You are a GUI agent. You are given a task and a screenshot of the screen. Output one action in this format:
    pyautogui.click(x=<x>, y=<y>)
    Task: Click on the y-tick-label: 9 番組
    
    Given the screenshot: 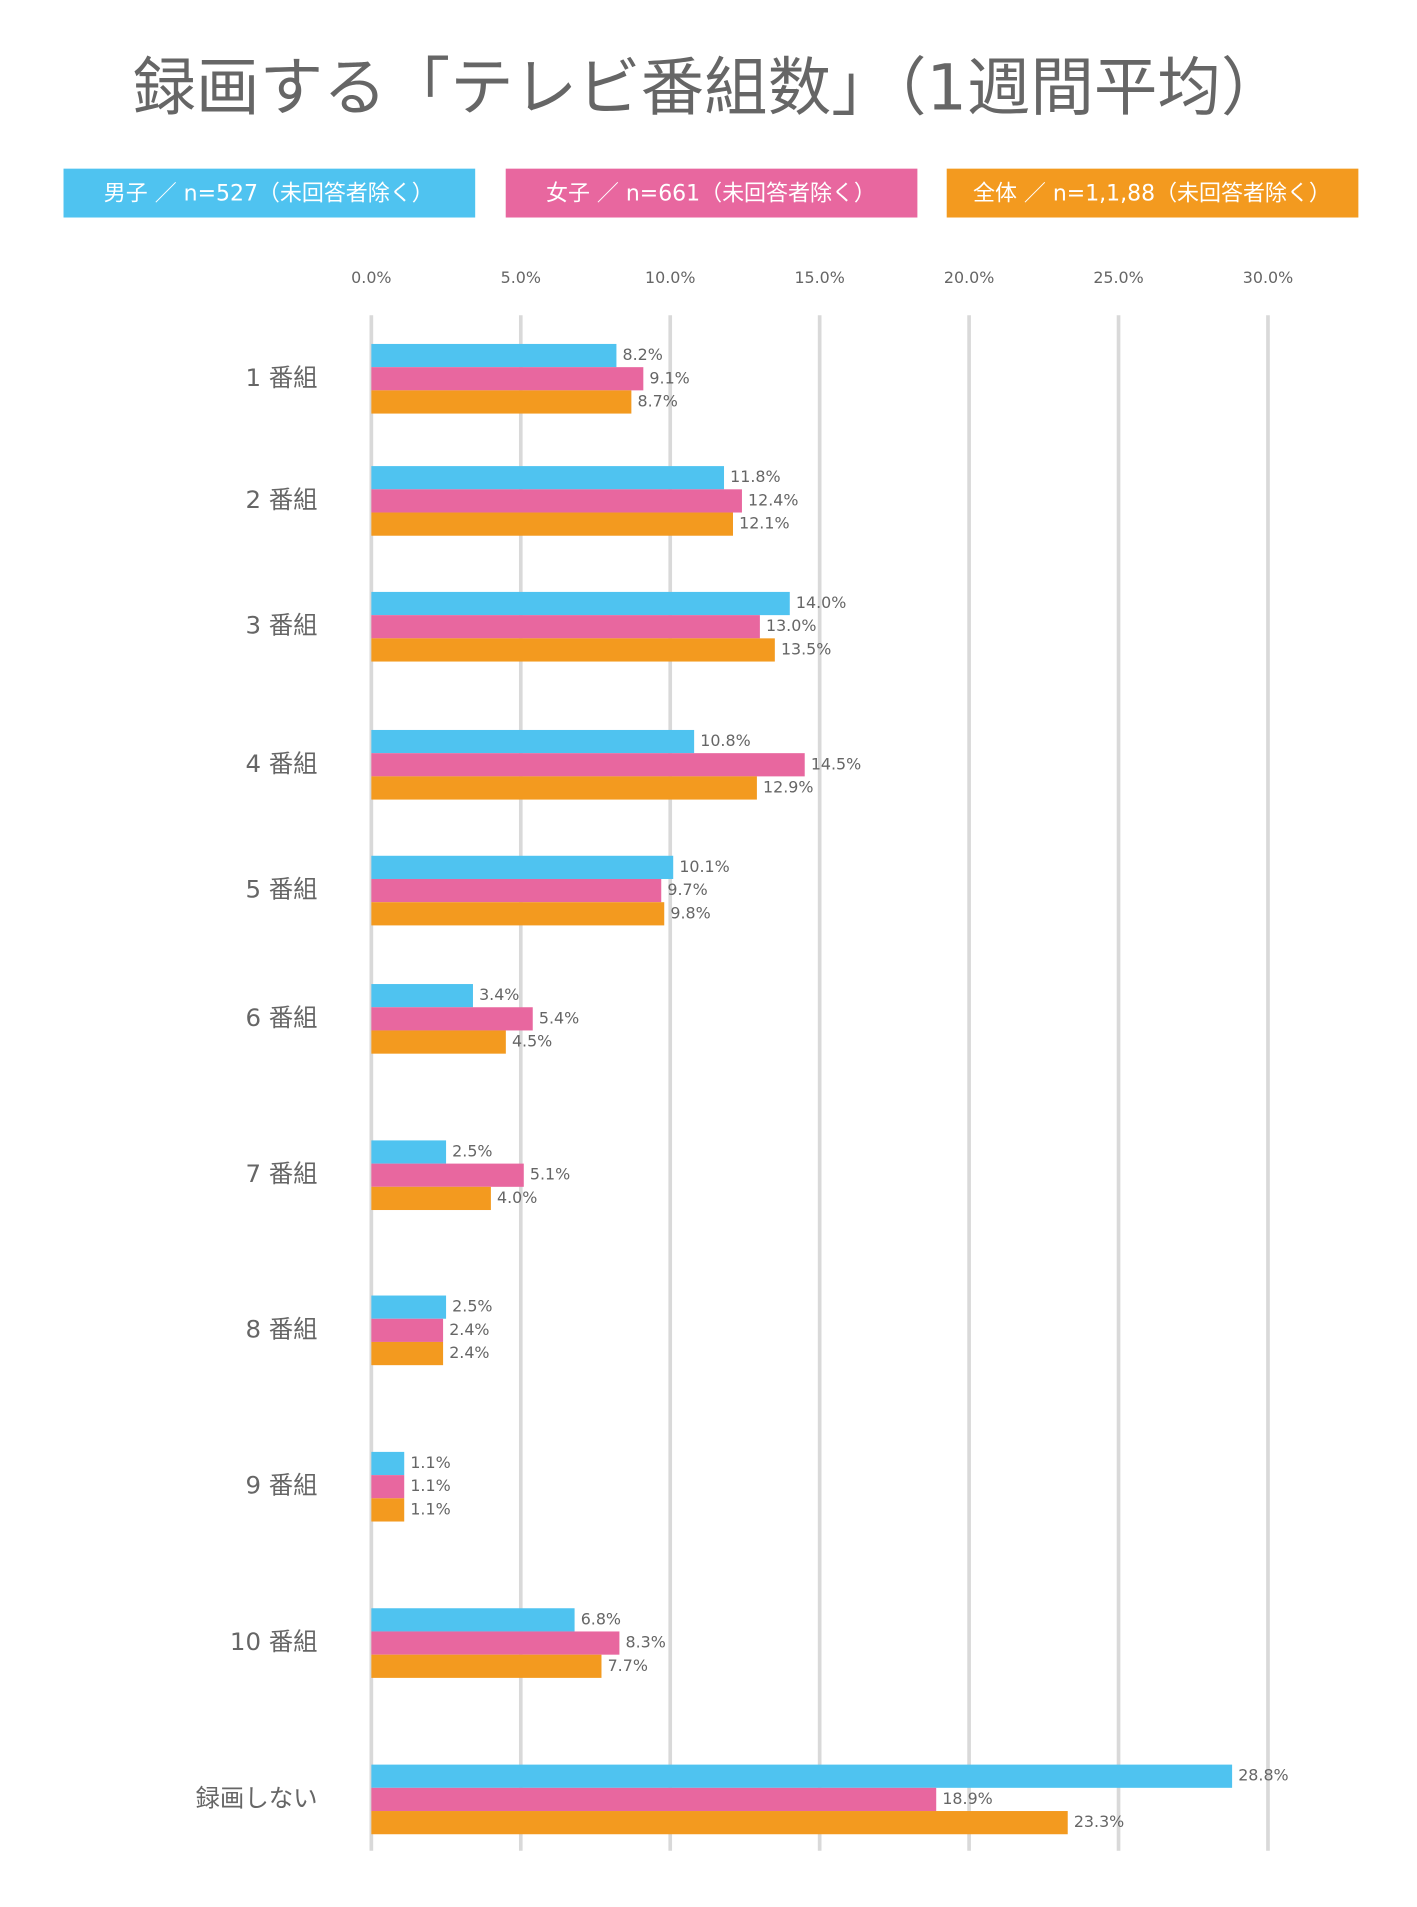 What is the action you would take?
    pyautogui.click(x=281, y=1485)
    